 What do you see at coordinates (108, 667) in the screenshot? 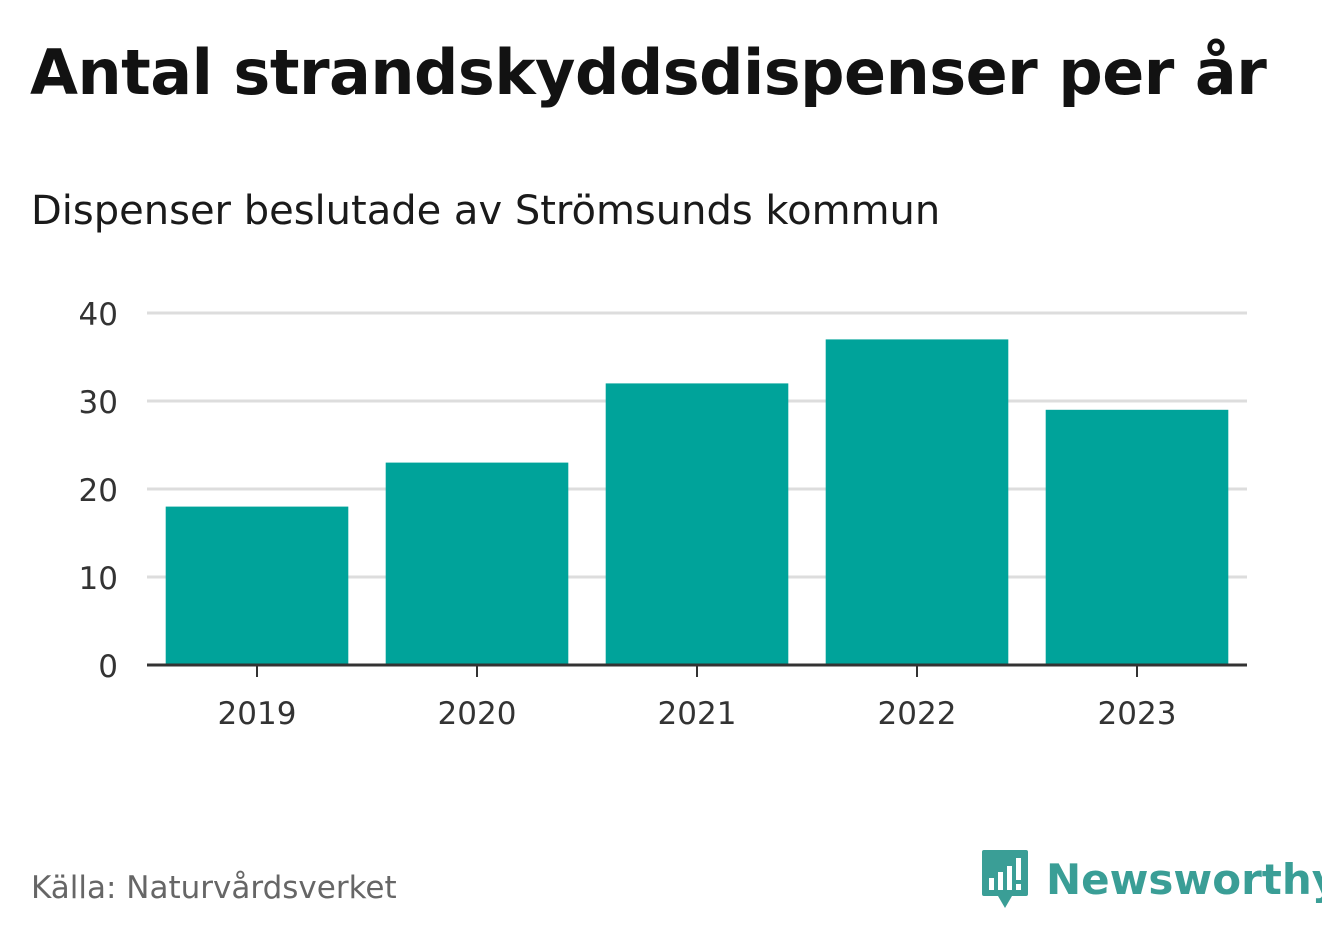
I see `y-tick-label: 0` at bounding box center [108, 667].